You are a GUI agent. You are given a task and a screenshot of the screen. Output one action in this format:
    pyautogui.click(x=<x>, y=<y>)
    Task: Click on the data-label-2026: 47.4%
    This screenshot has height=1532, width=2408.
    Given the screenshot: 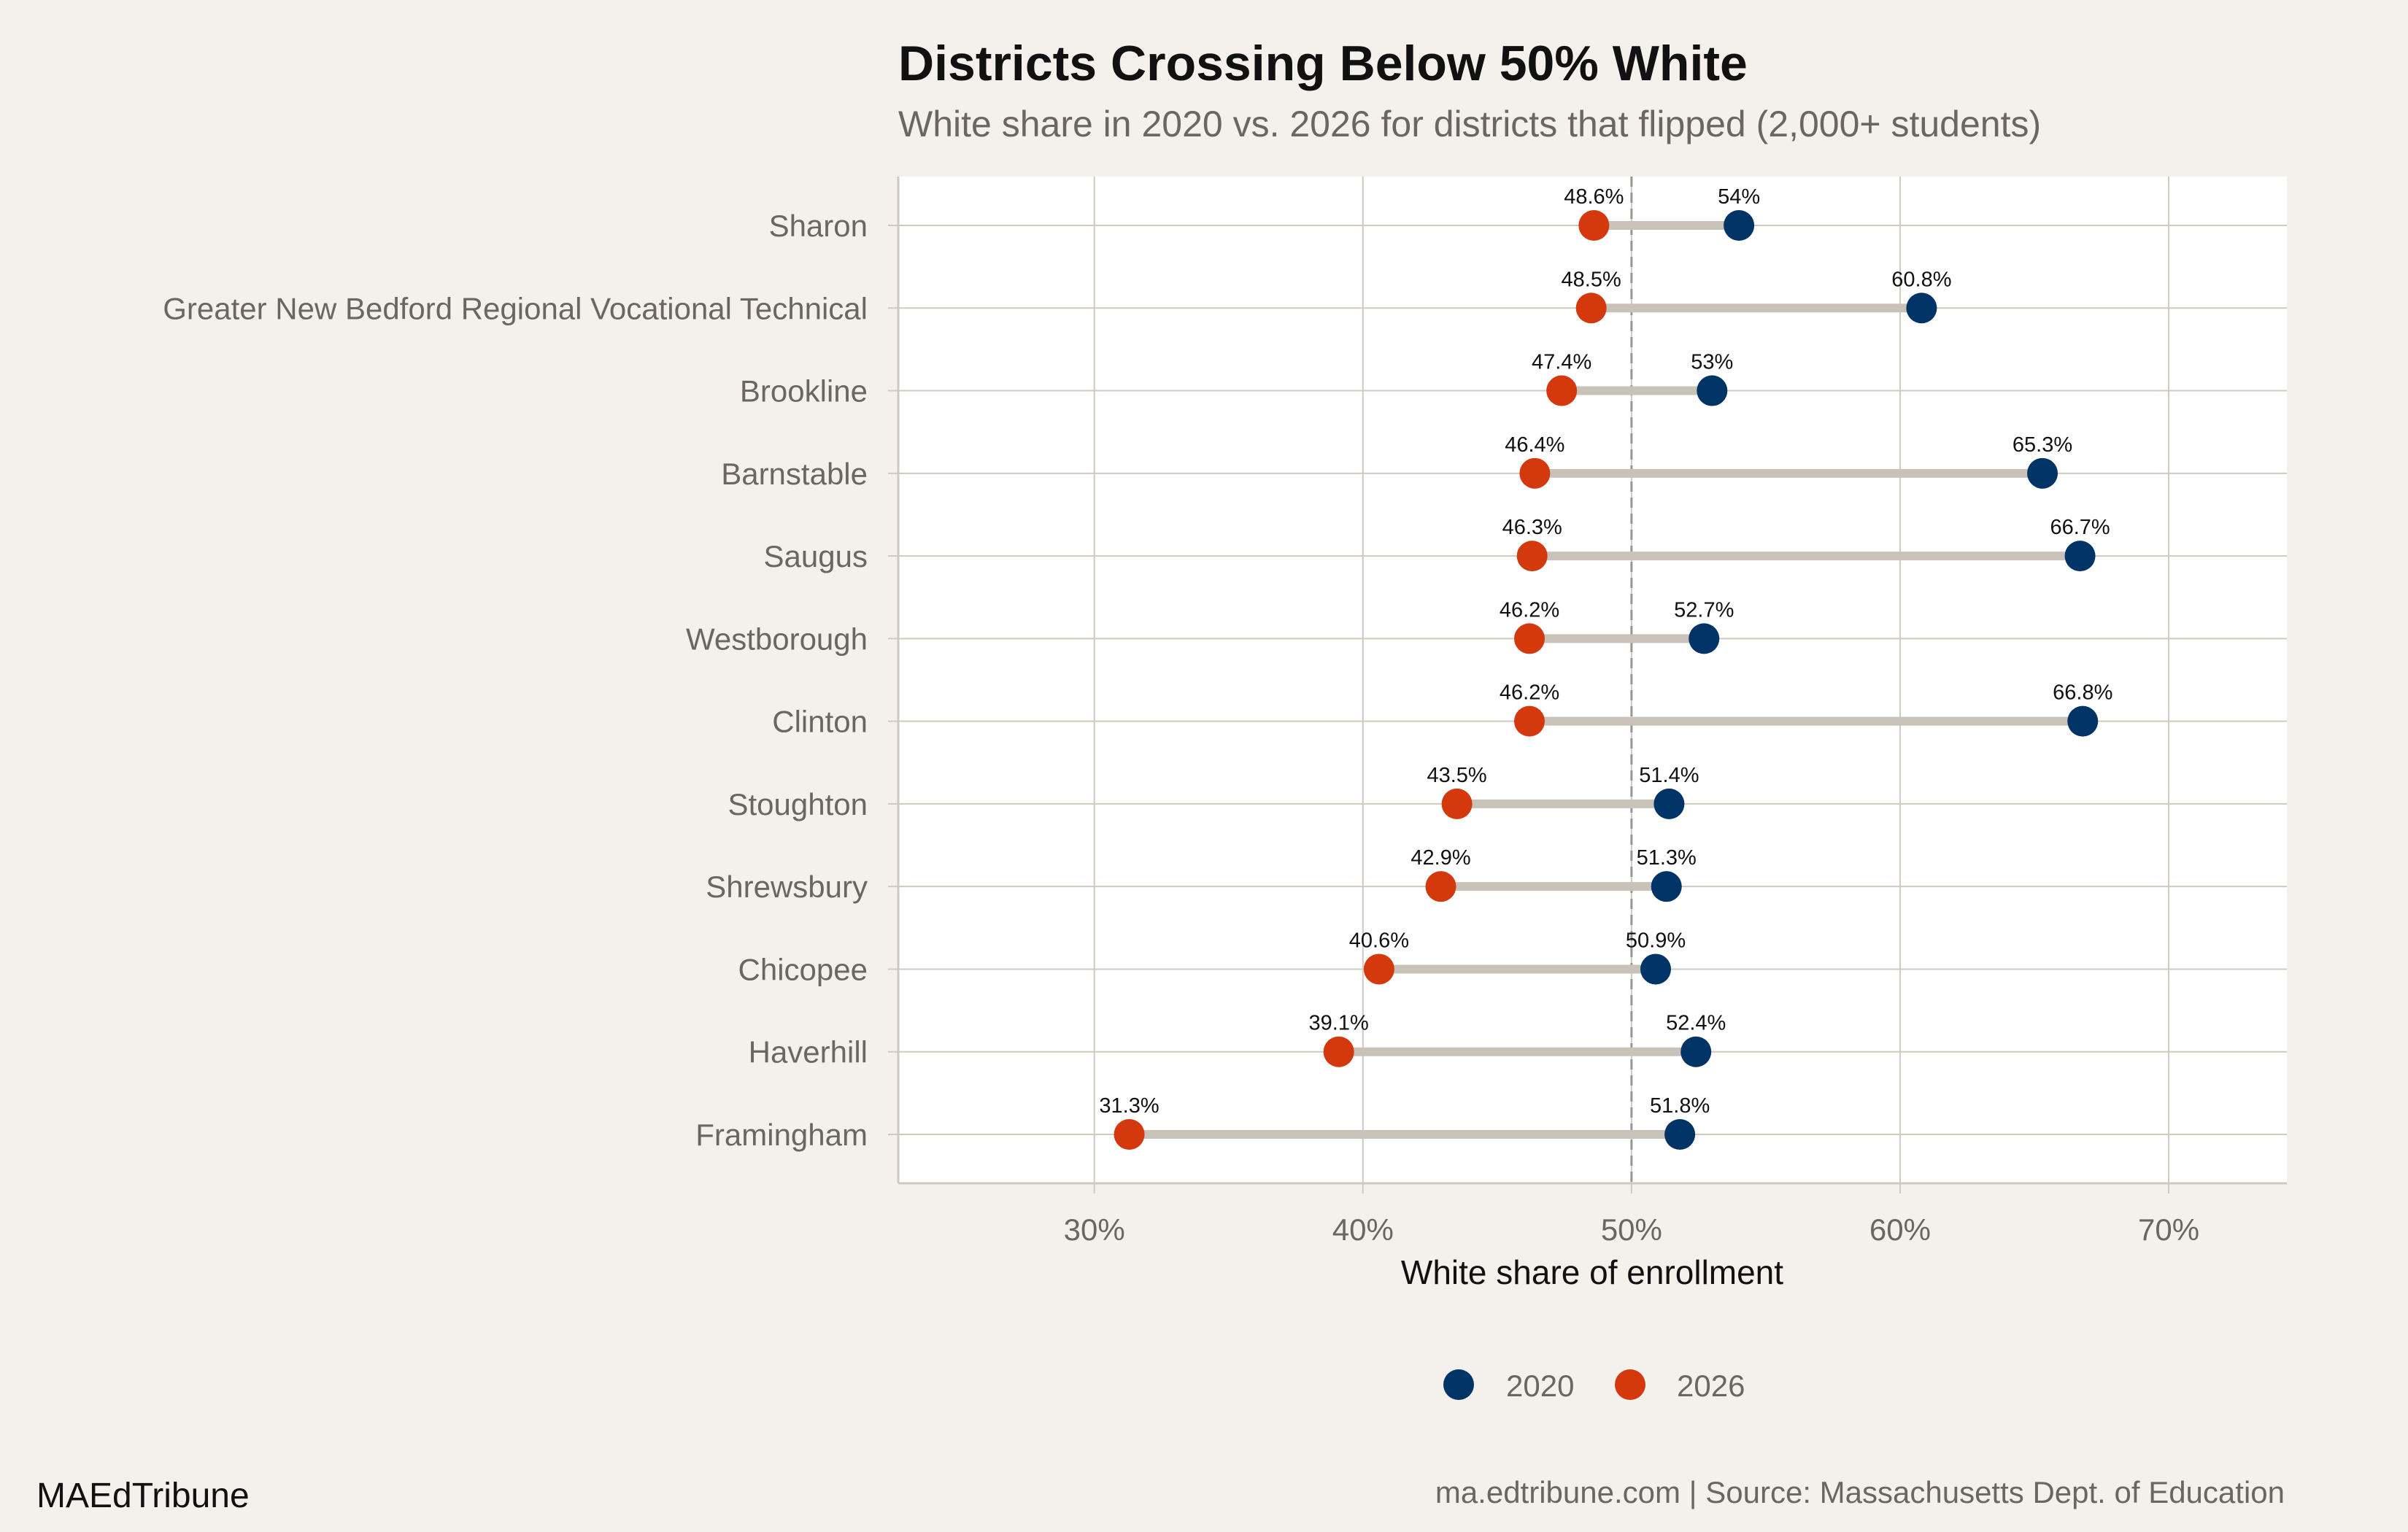 What is the action you would take?
    pyautogui.click(x=1561, y=363)
    